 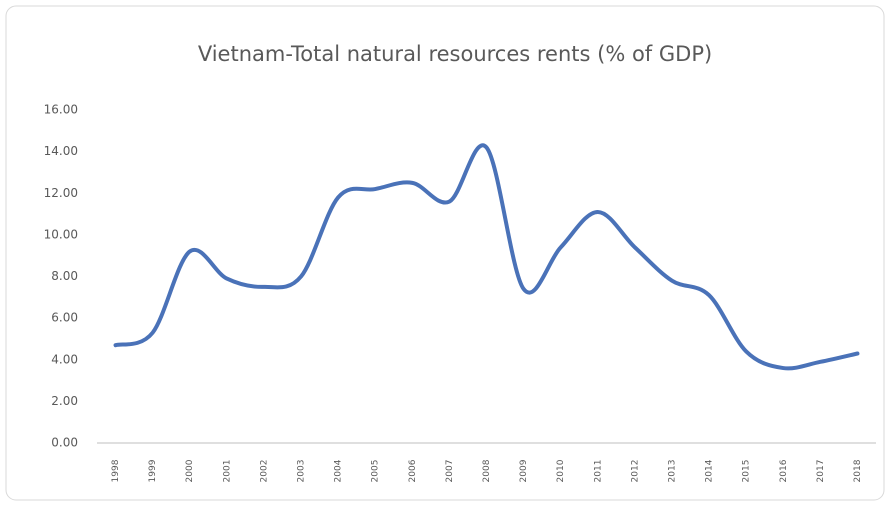 I want to click on y-tick-label: 4.00, so click(x=64, y=359).